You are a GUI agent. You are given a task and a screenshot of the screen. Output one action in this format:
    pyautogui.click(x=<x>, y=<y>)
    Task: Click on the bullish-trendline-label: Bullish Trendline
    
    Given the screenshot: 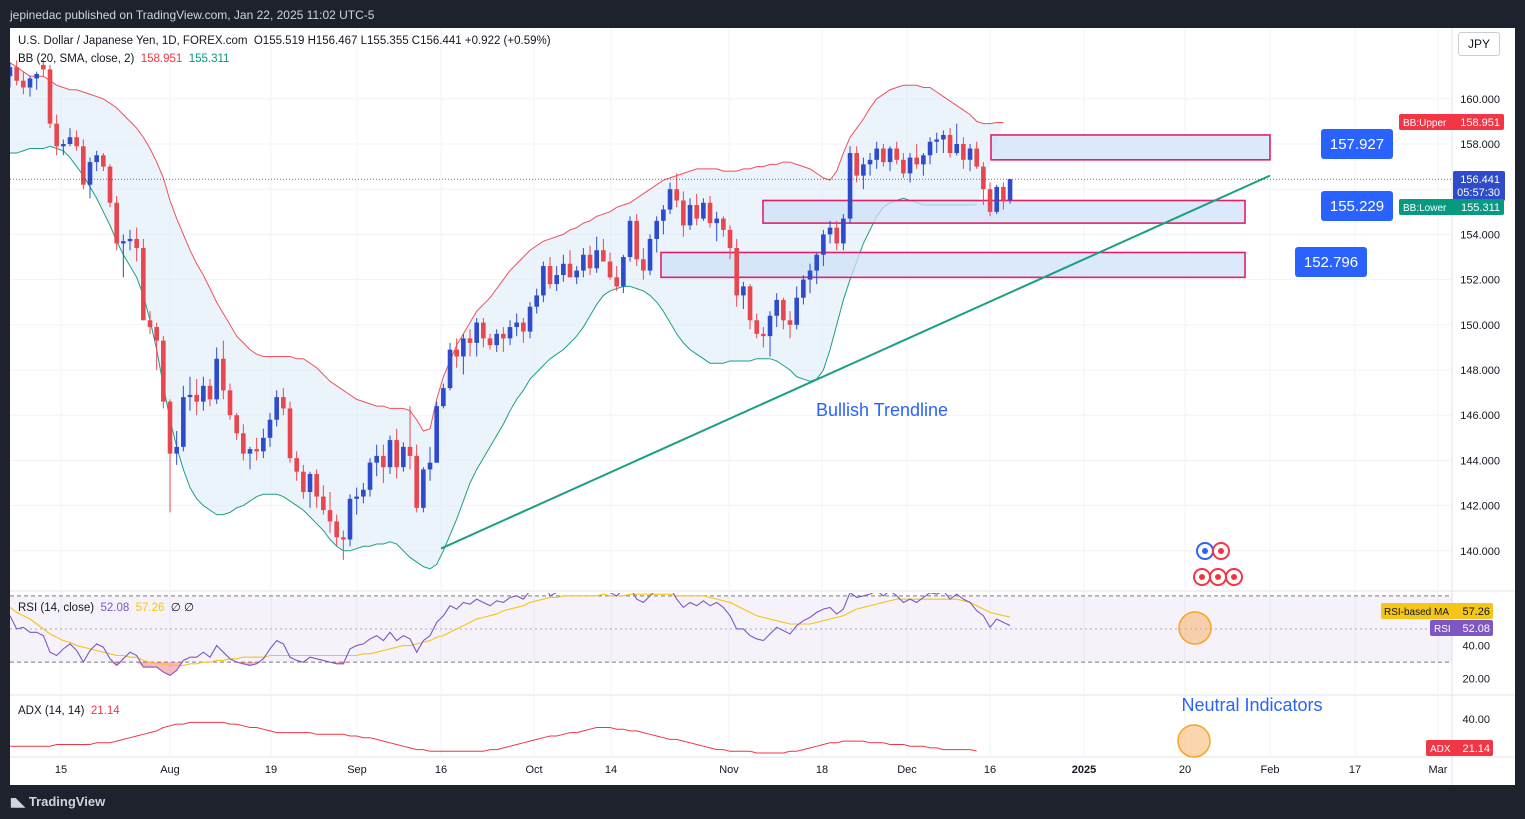 What is the action you would take?
    pyautogui.click(x=882, y=410)
    